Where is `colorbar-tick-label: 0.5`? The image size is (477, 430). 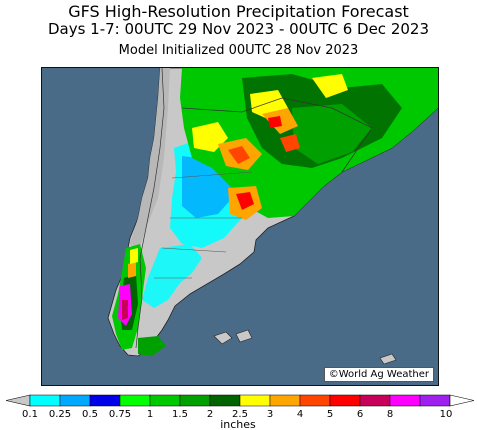 colorbar-tick-label: 0.5 is located at coordinates (90, 414).